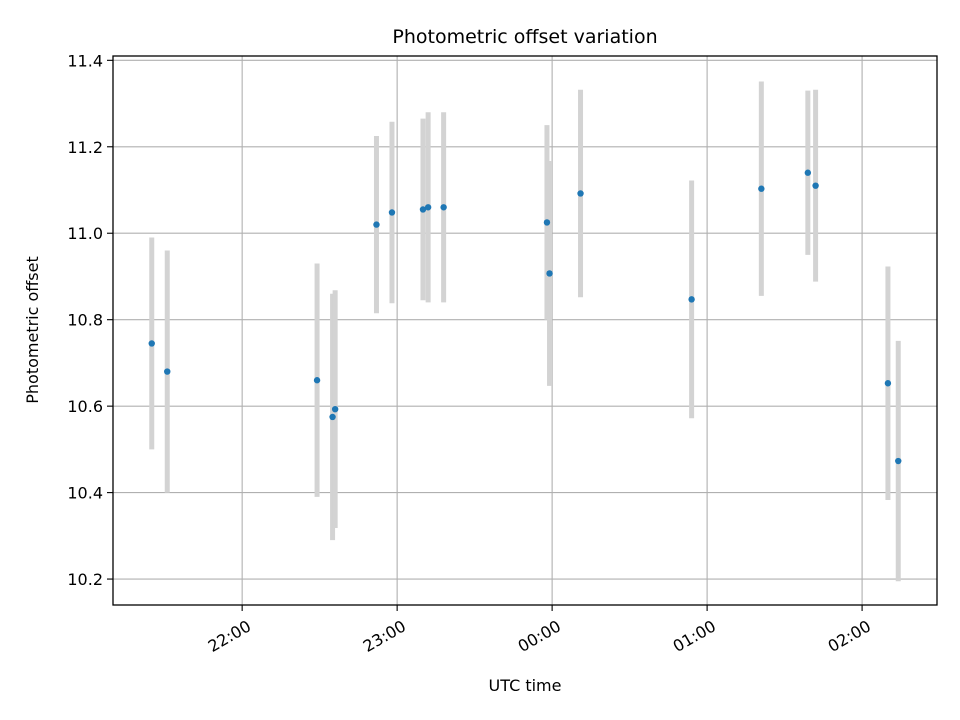 Image resolution: width=960 pixels, height=720 pixels. Describe the element at coordinates (384, 636) in the screenshot. I see `x-tick-label: 23:00` at that location.